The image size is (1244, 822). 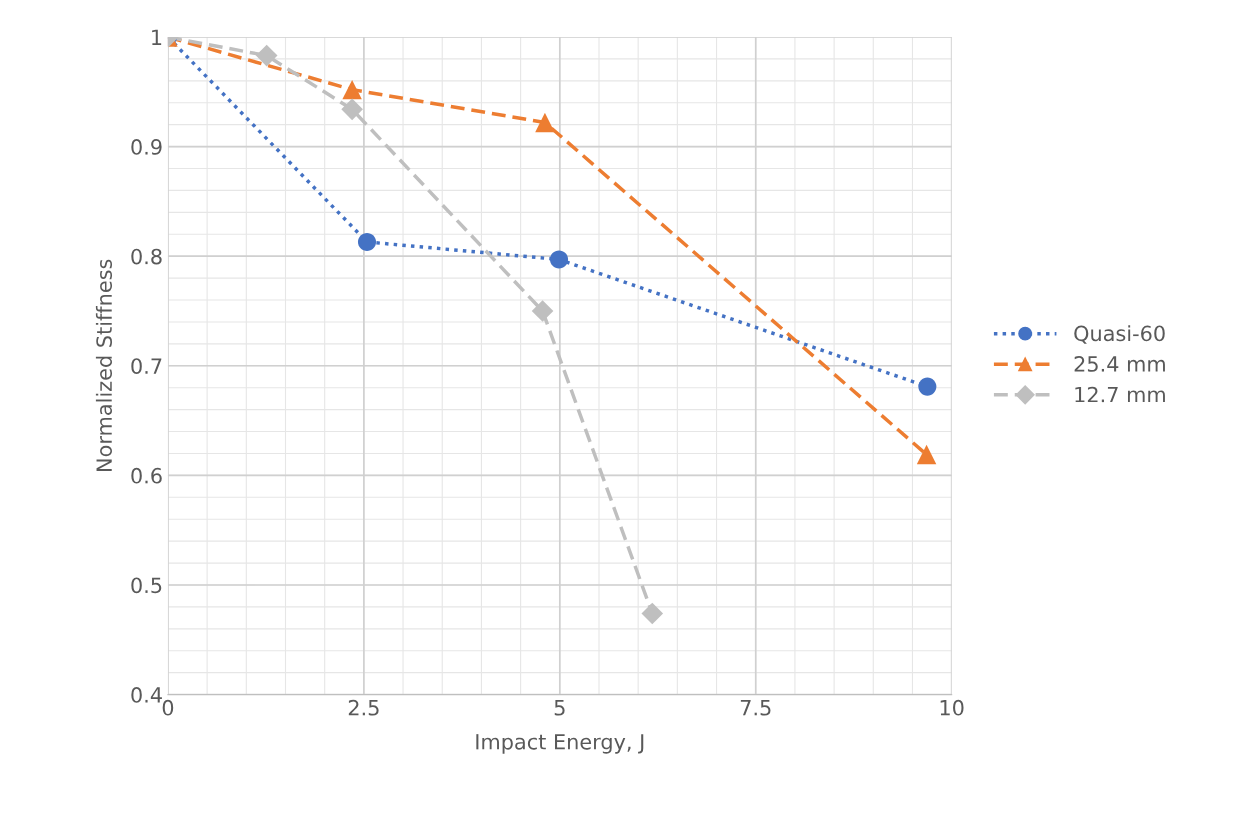 I want to click on x-tick-label: 10, so click(x=952, y=707).